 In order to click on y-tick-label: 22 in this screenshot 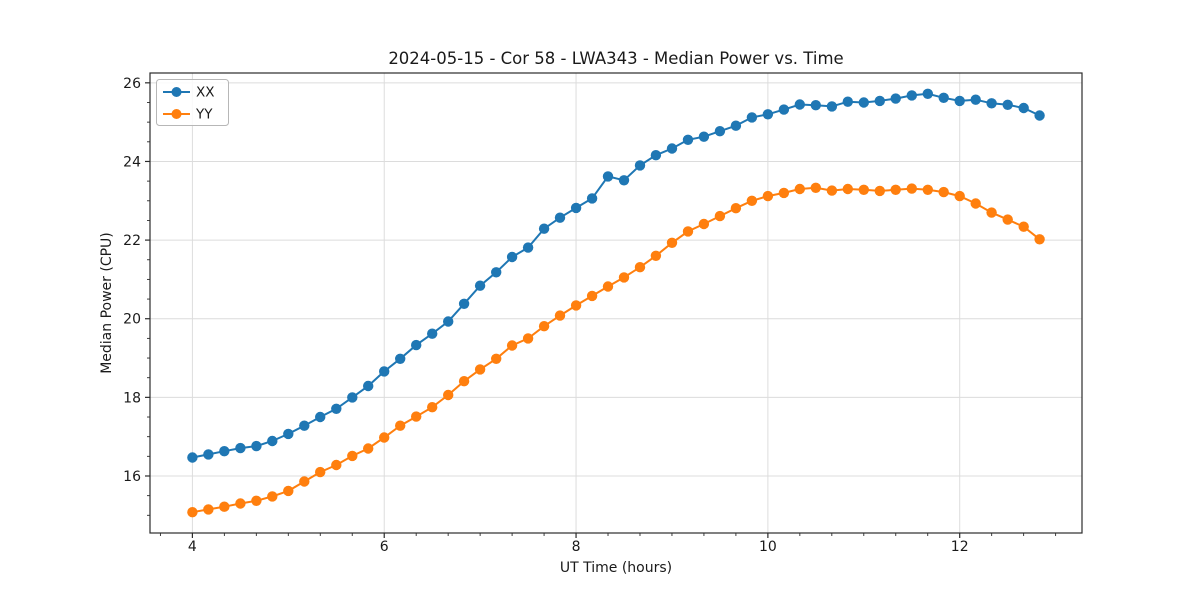, I will do `click(132, 241)`.